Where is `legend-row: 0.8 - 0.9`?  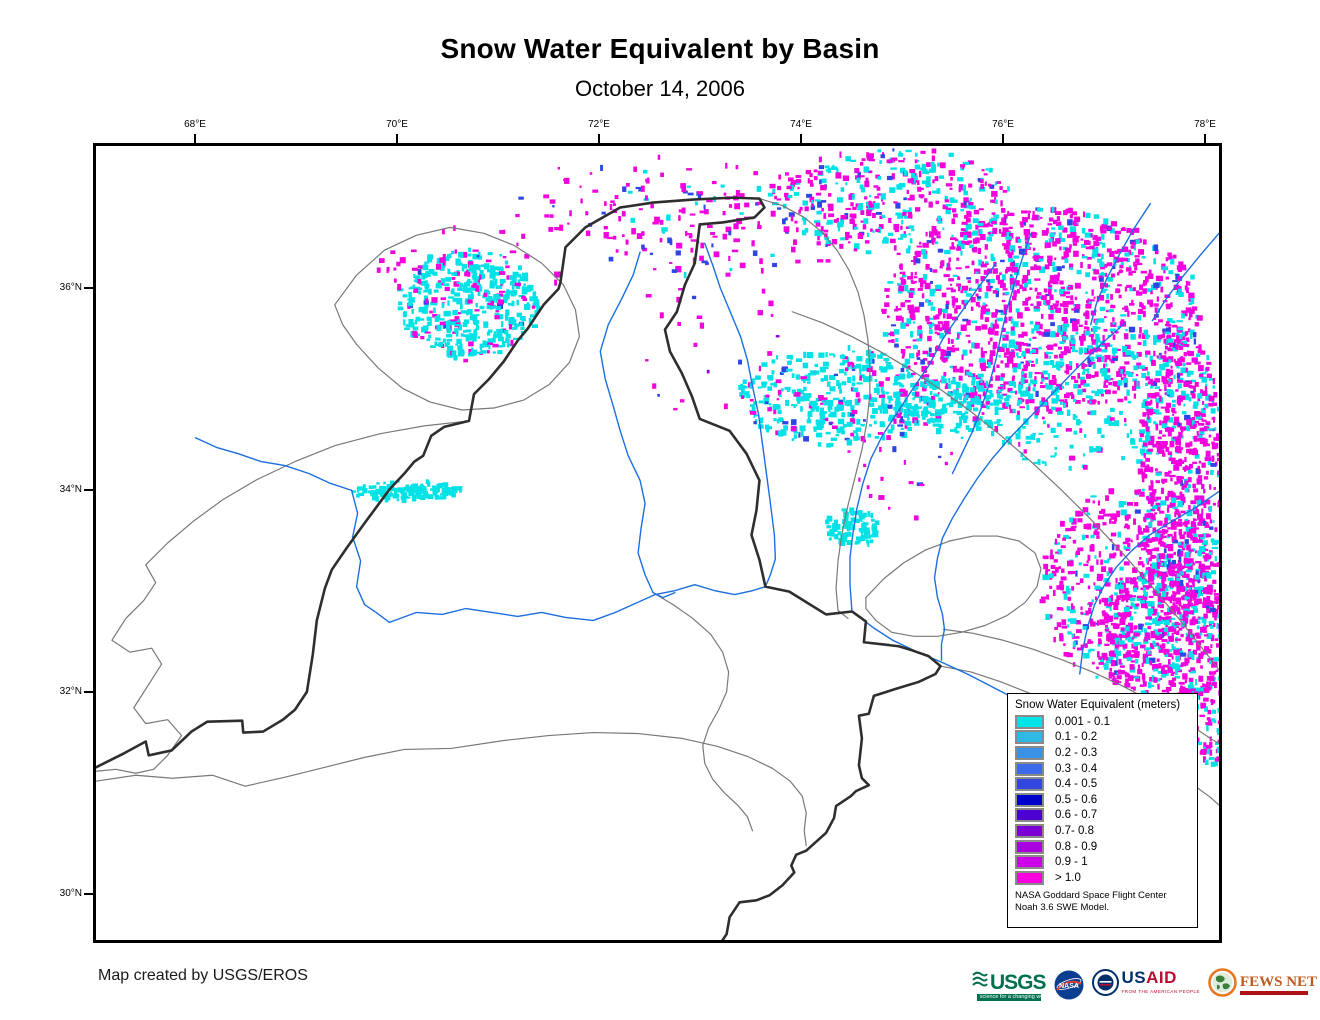 legend-row: 0.8 - 0.9 is located at coordinates (1106, 847).